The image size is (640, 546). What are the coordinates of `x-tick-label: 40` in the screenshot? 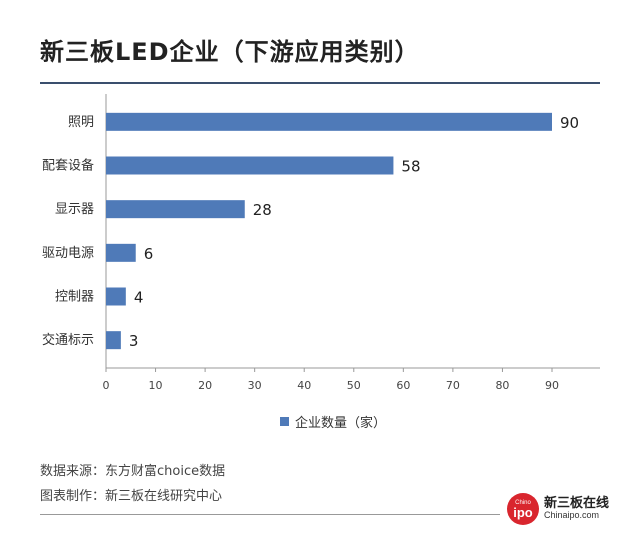 It's located at (304, 385).